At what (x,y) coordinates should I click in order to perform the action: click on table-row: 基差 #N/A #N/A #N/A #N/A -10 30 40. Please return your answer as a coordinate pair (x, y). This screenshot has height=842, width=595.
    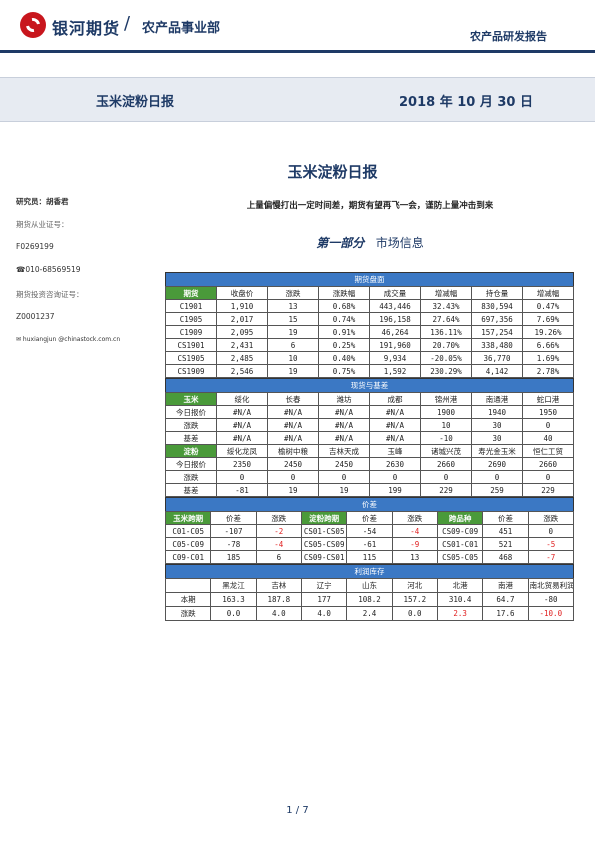
    Looking at the image, I should click on (369, 438).